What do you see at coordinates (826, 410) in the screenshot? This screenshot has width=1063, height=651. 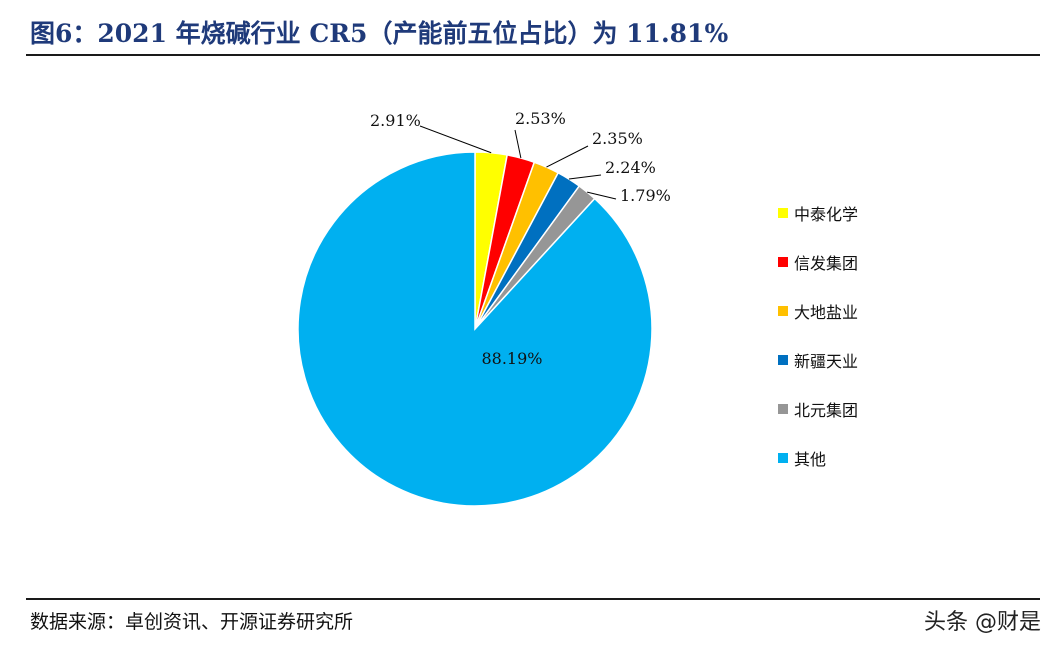 I see `legend-label: 北元集团` at bounding box center [826, 410].